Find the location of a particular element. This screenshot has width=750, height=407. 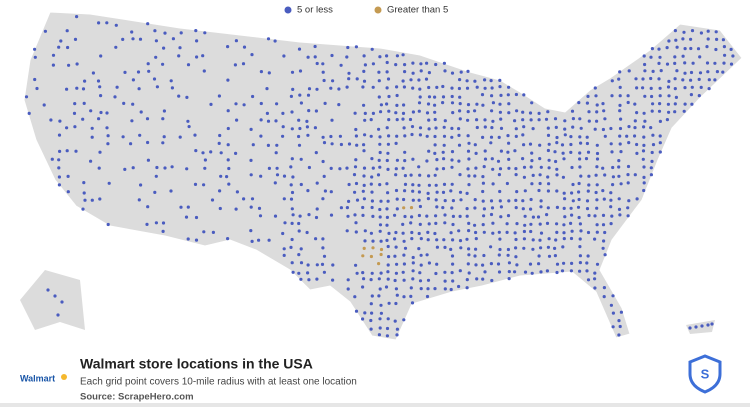

legend-dot is located at coordinates (378, 10).